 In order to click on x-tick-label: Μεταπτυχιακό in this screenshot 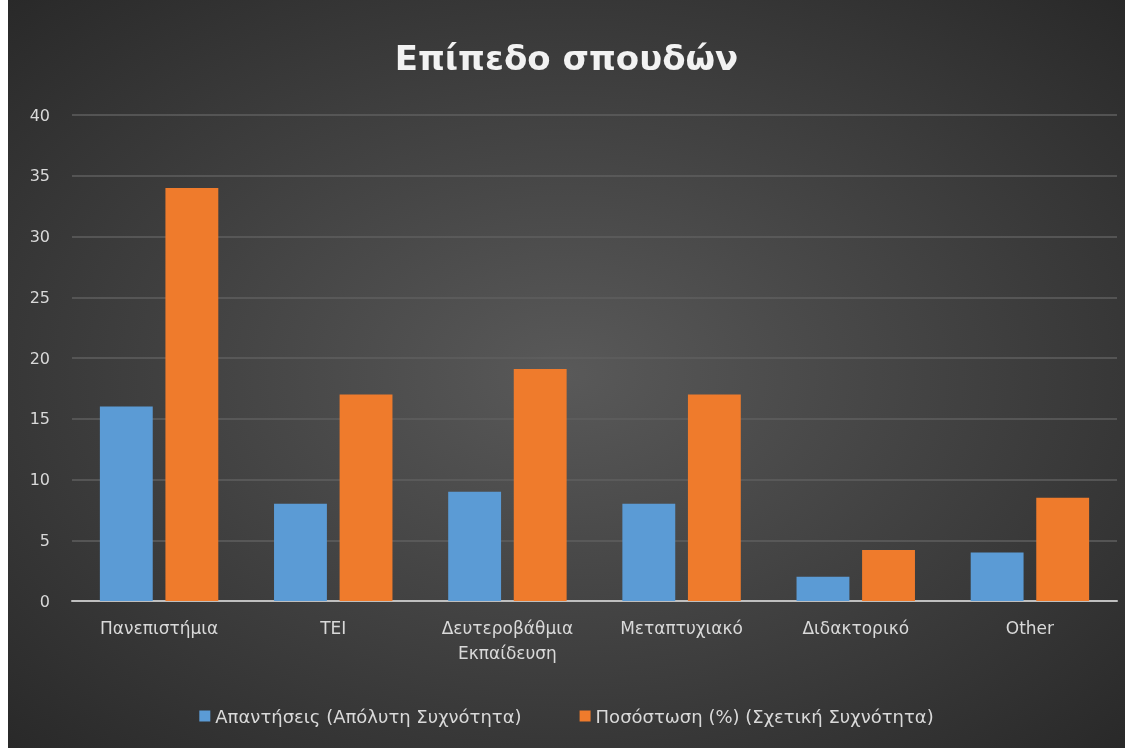, I will do `click(681, 627)`.